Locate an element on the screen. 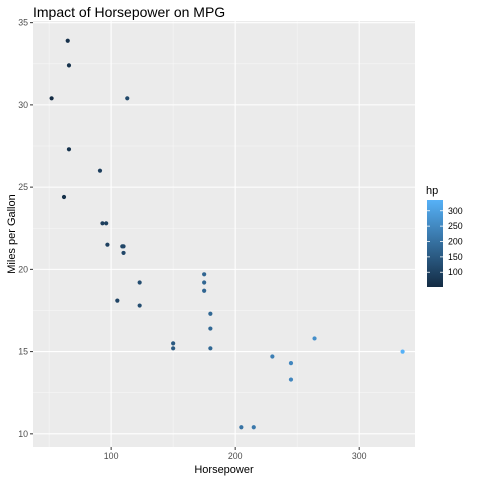 The image size is (480, 480). y-axis: 10 15 20 25 30 35 is located at coordinates (25, 228).